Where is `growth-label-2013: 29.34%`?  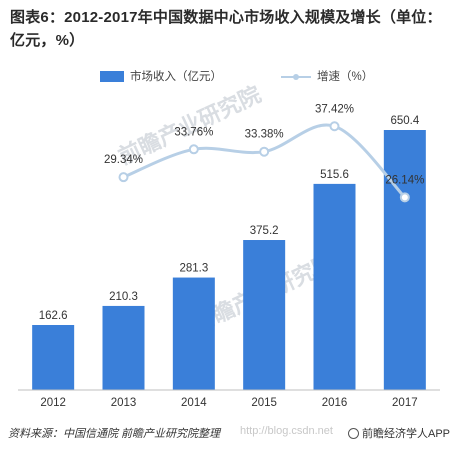
growth-label-2013: 29.34% is located at coordinates (123, 160).